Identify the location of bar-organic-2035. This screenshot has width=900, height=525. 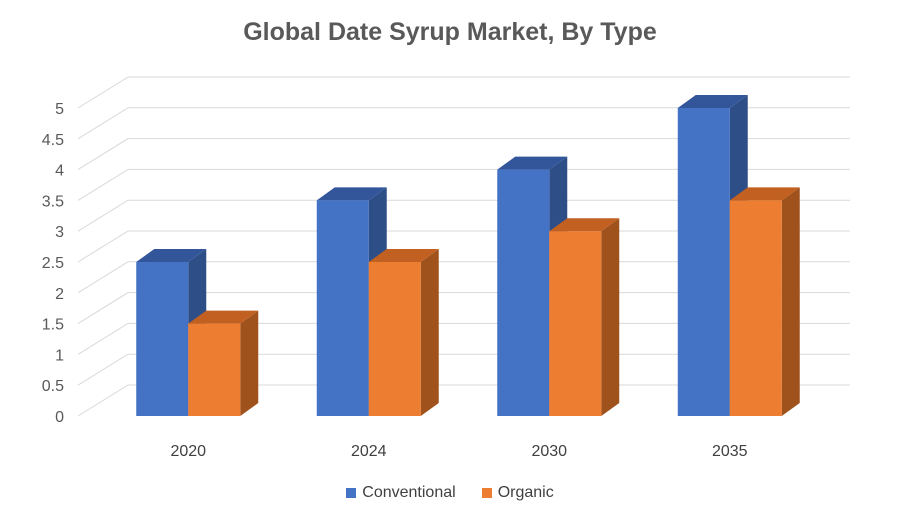
(755, 308).